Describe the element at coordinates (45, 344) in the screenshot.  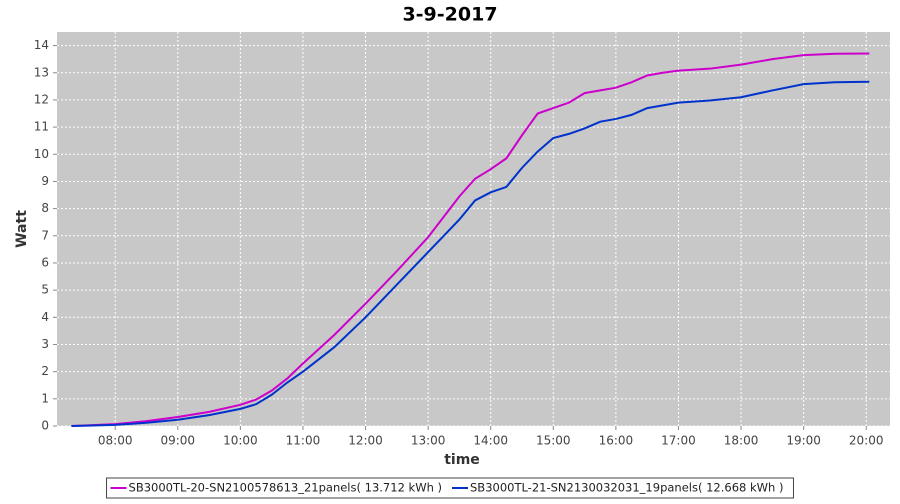
I see `y-tick-label: 3` at that location.